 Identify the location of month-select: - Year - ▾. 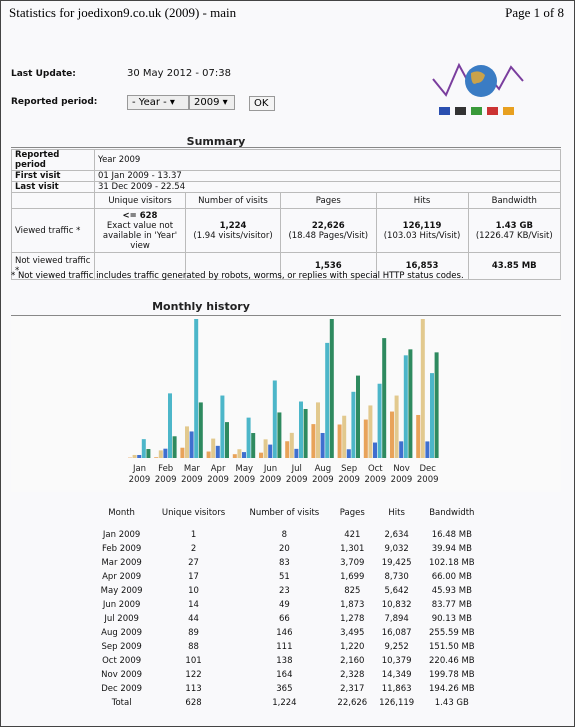
(158, 102).